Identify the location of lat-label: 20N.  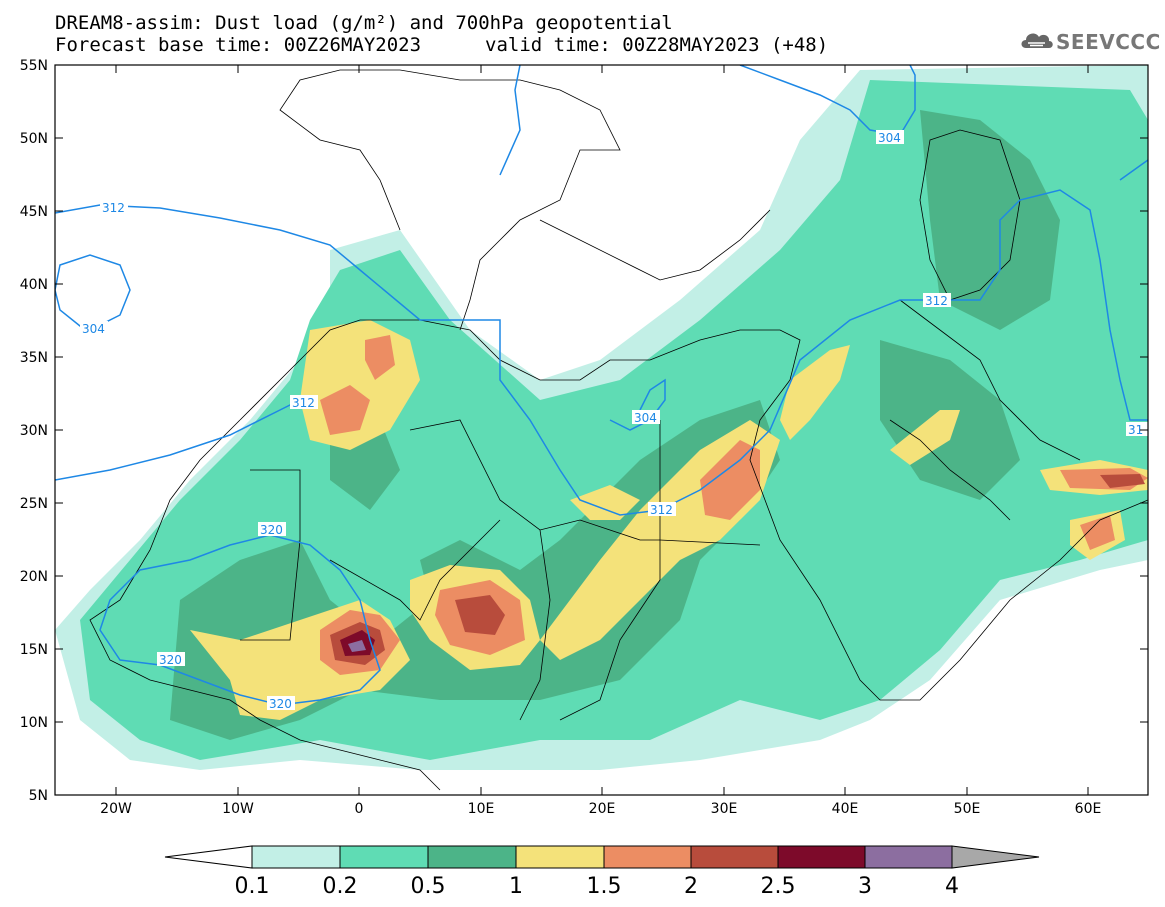
(34, 577).